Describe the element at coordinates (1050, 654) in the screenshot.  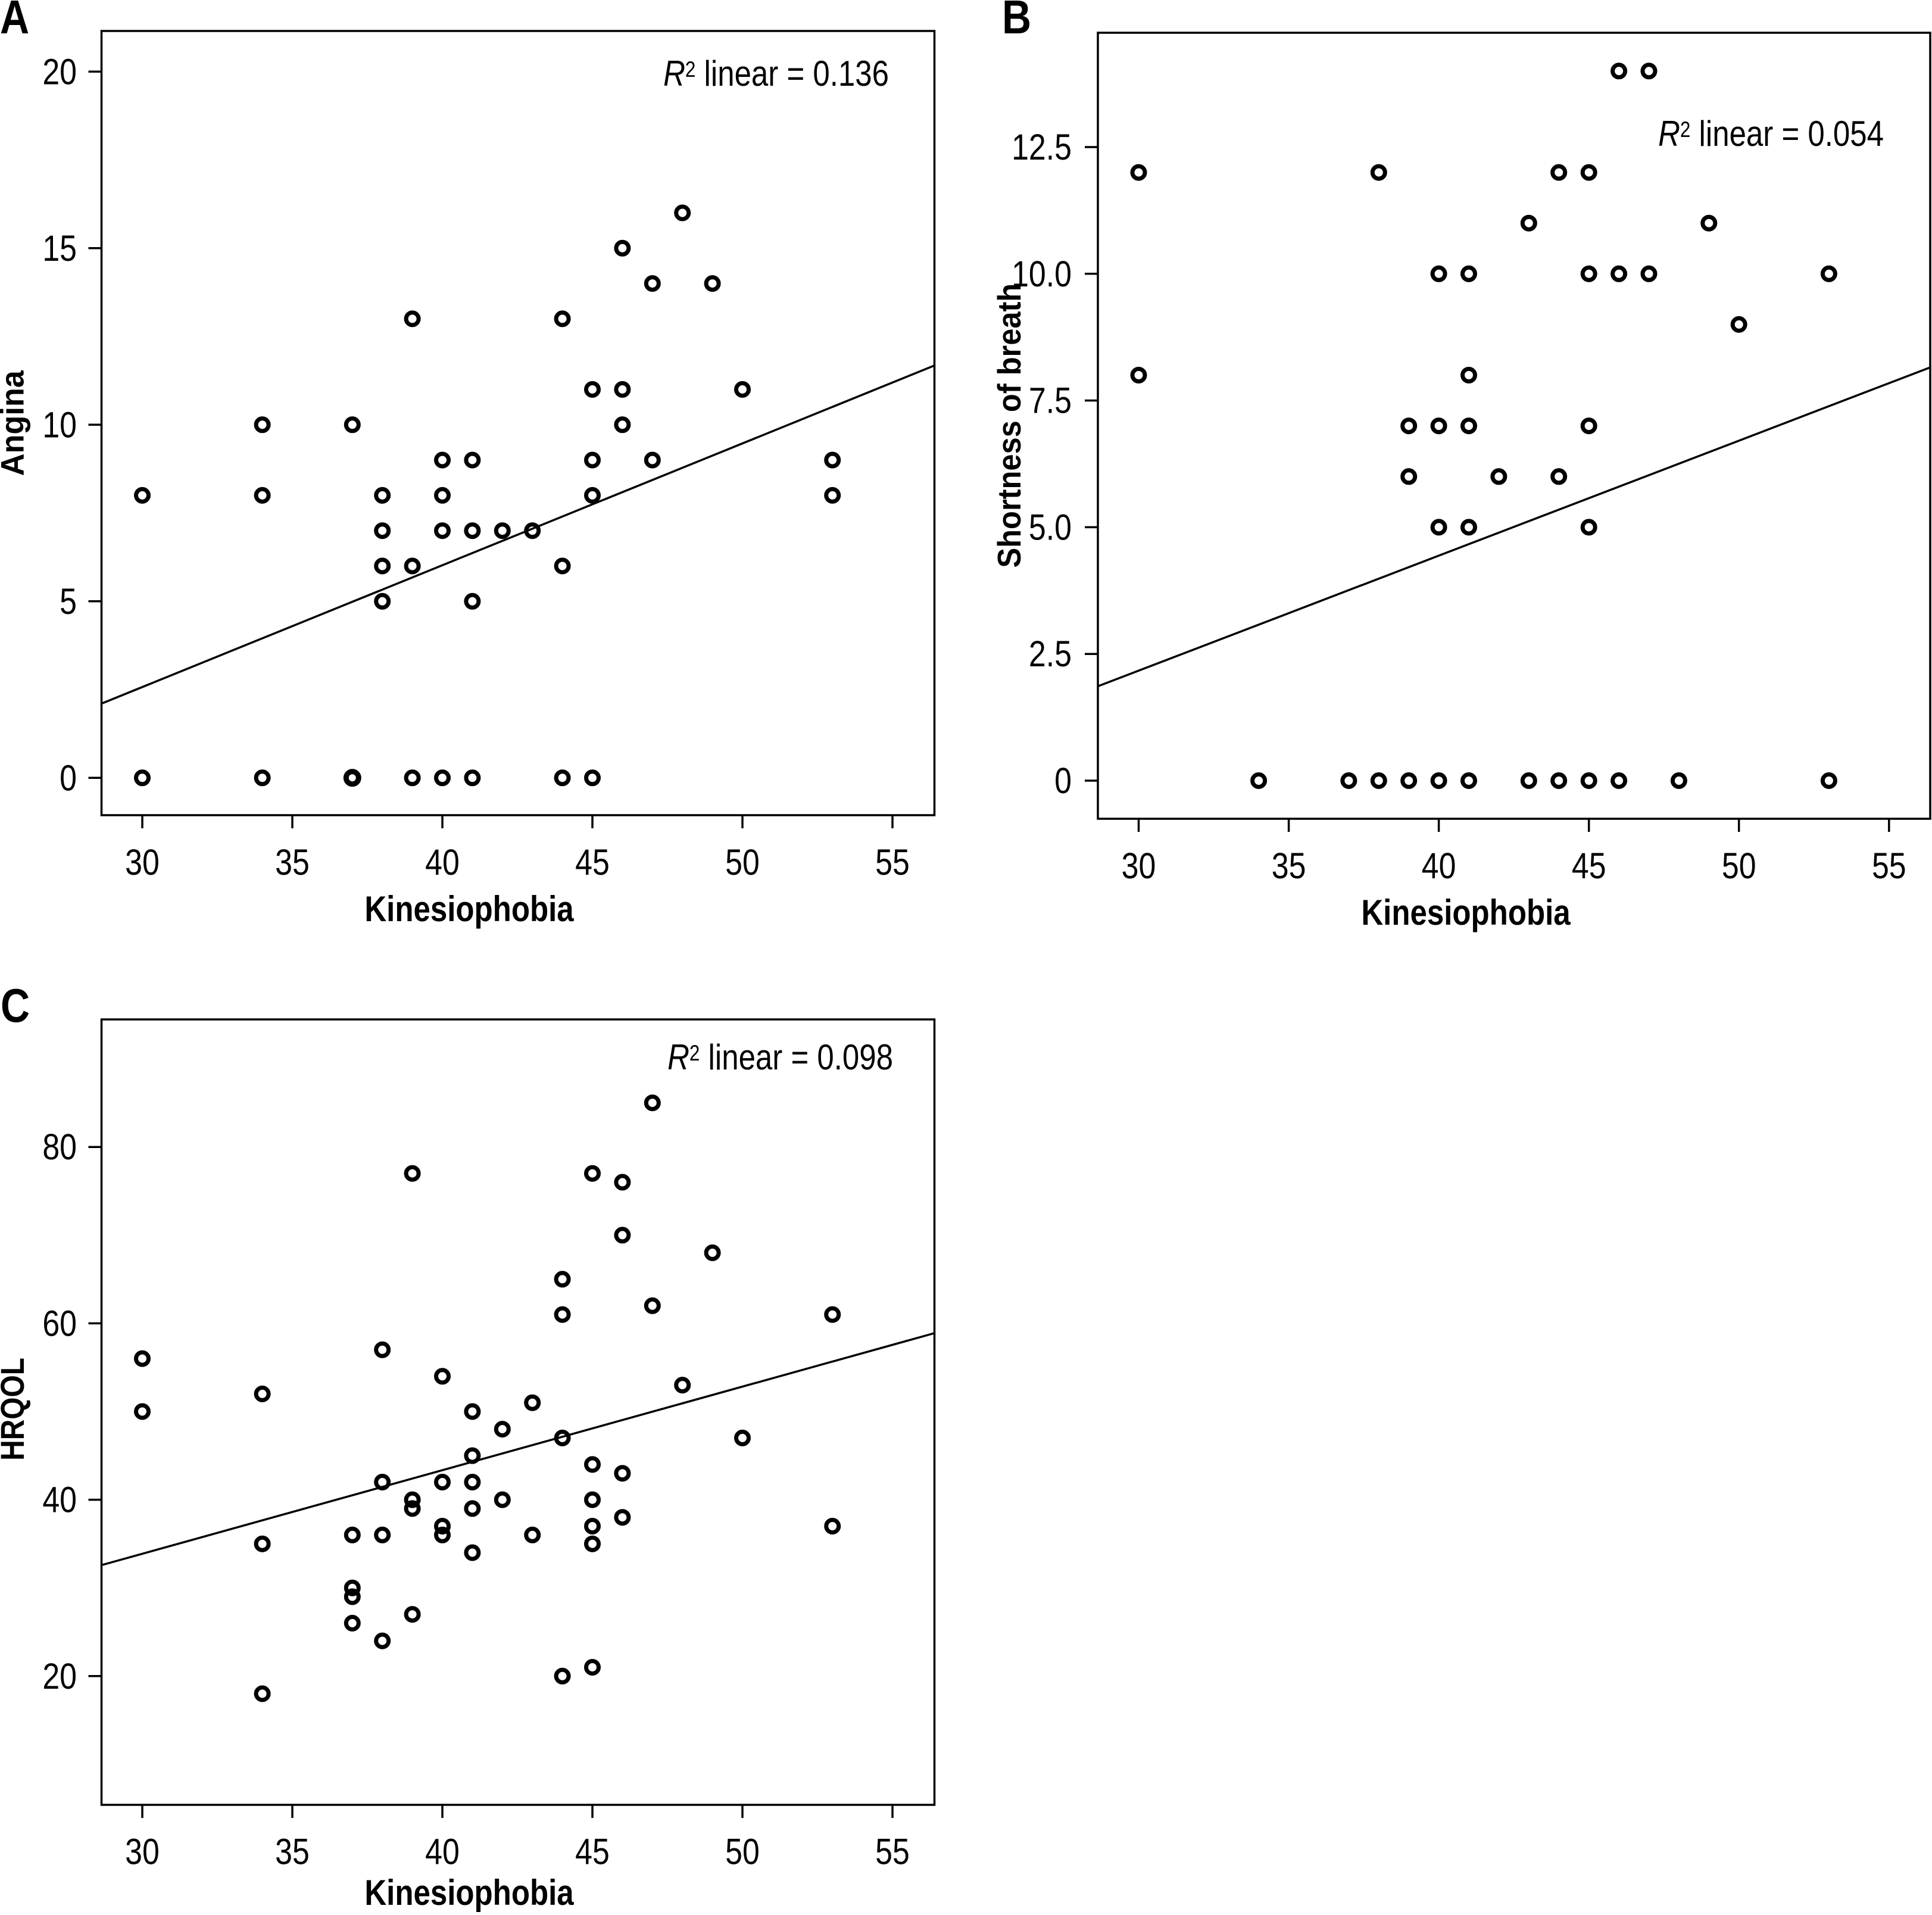
I see `svg-text: 2.5` at that location.